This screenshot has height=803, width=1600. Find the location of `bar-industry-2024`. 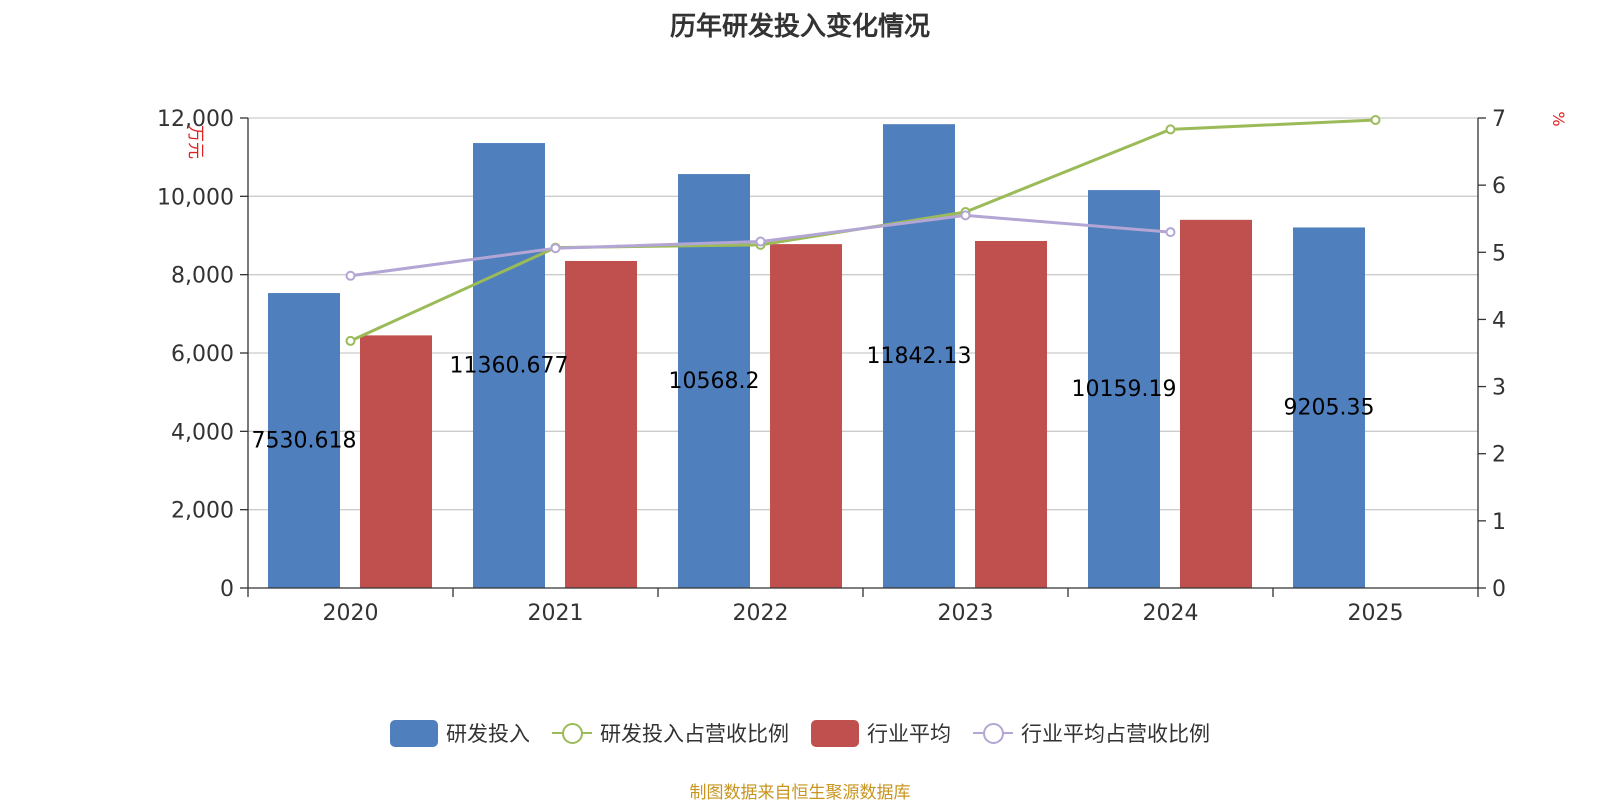

bar-industry-2024 is located at coordinates (1216, 404).